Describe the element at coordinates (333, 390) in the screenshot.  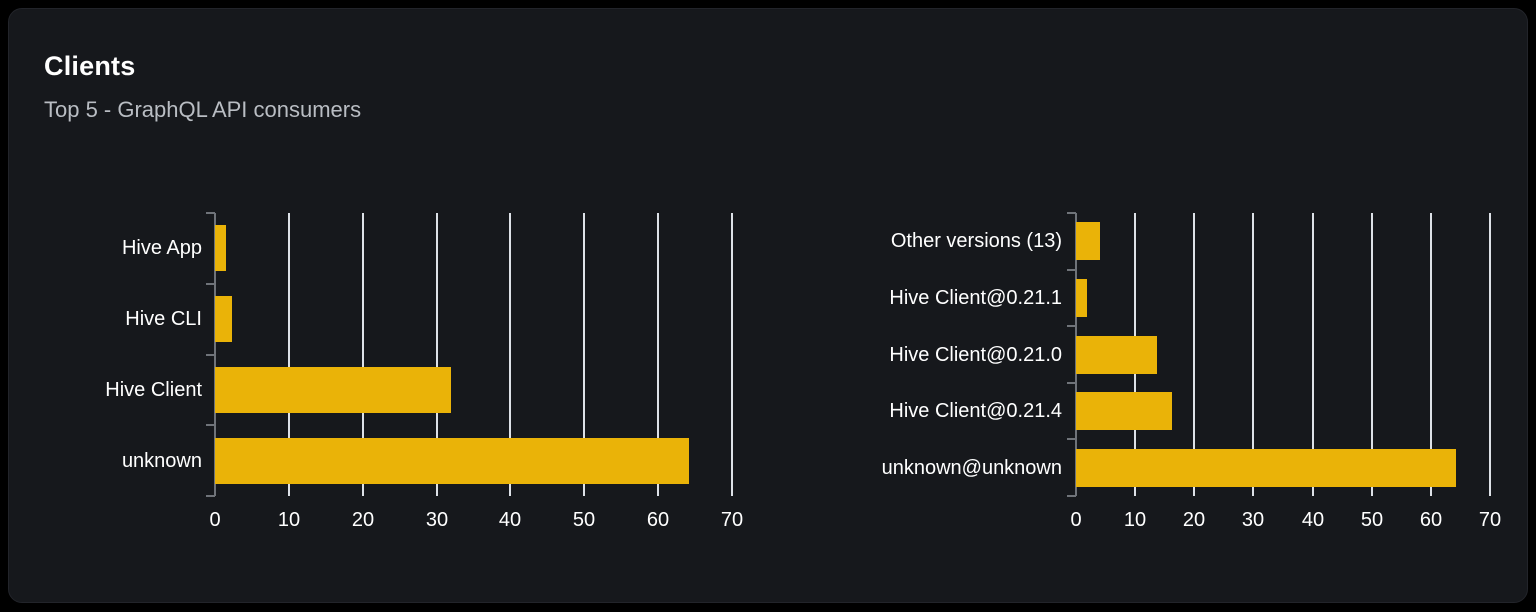
I see `bar-hive-client` at that location.